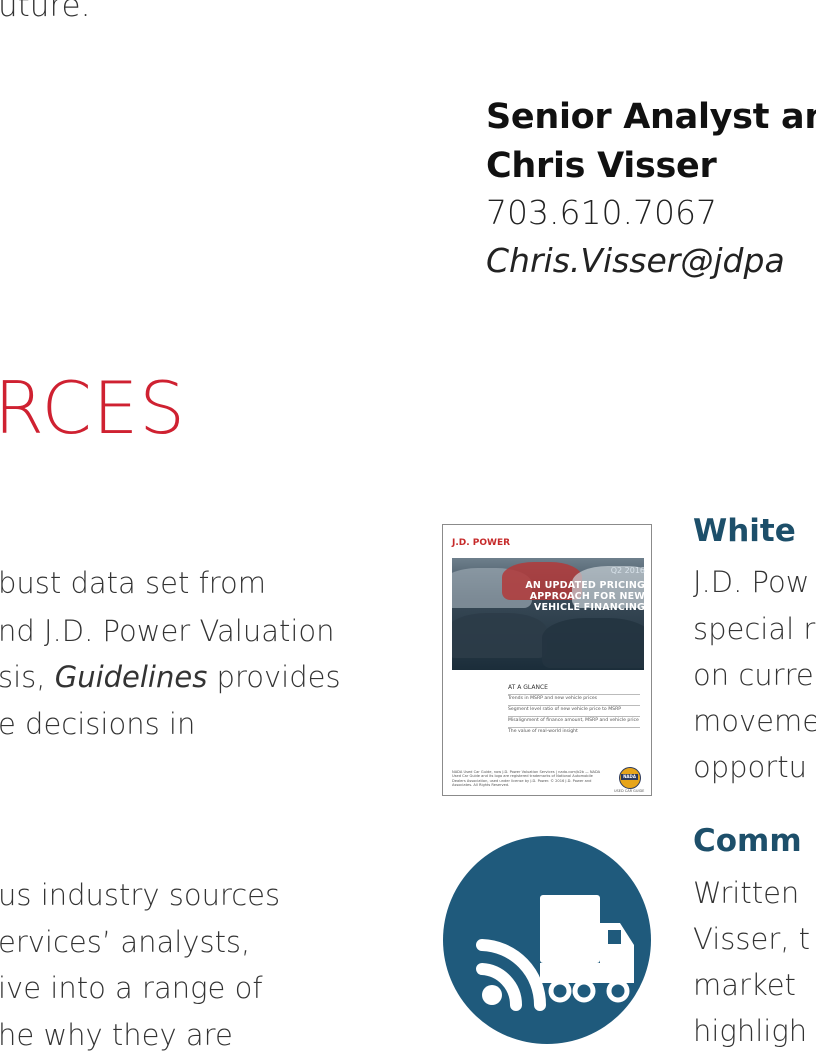 Image resolution: width=816 pixels, height=1056 pixels. I want to click on cover-brand: J.D. POWER, so click(481, 543).